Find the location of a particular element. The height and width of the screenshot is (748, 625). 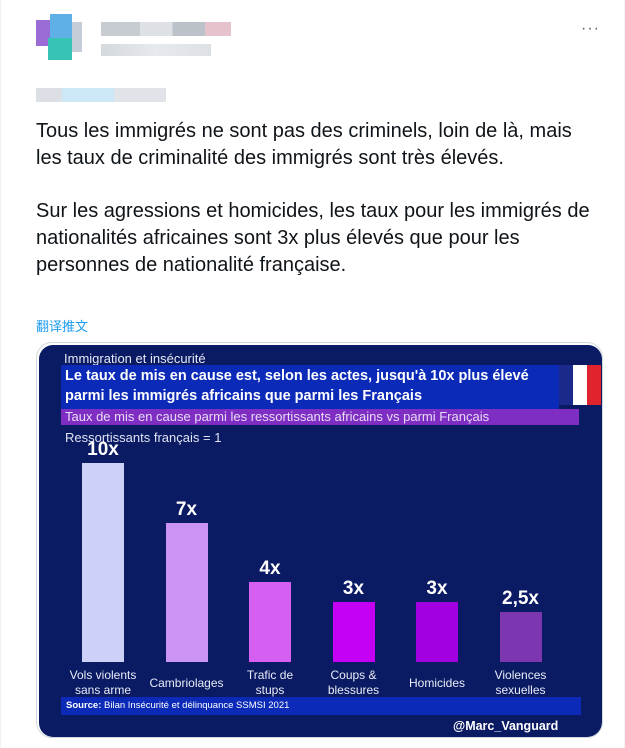

bar-value-label: 4x is located at coordinates (270, 568).